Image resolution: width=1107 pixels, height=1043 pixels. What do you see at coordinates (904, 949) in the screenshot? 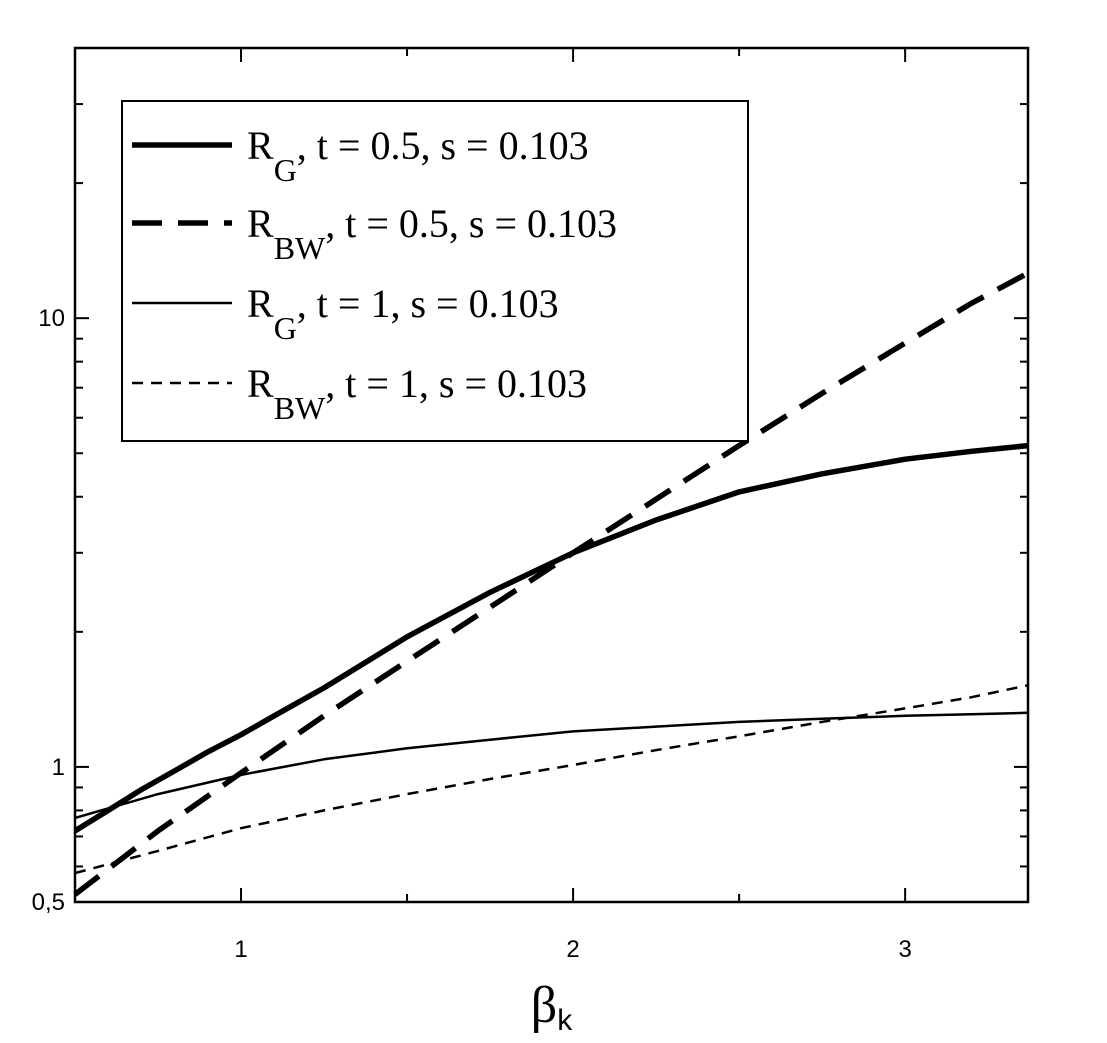
I see `x-tick-label: 3` at bounding box center [904, 949].